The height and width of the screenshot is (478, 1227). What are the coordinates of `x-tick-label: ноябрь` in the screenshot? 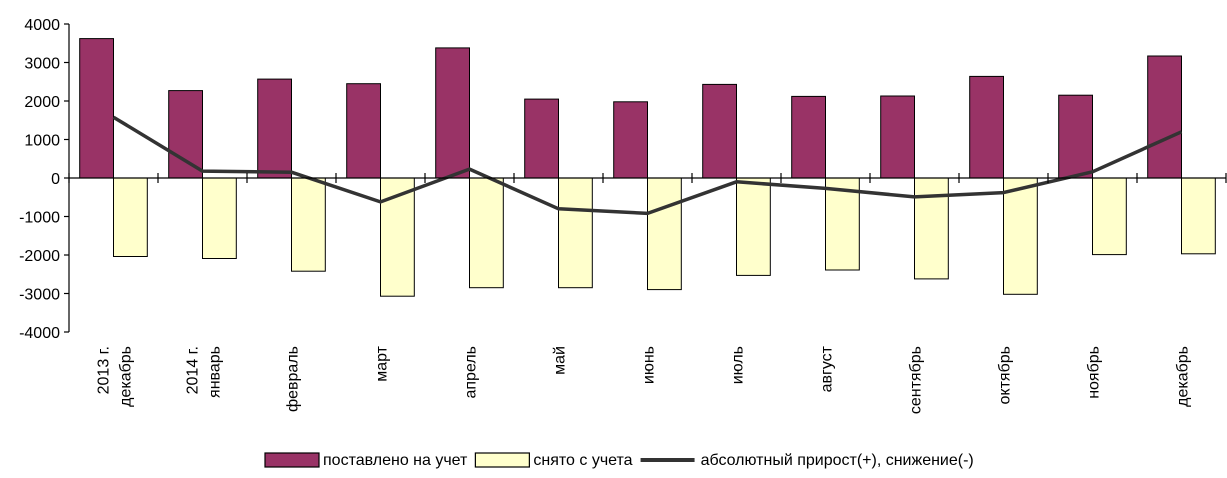 It's located at (1094, 372).